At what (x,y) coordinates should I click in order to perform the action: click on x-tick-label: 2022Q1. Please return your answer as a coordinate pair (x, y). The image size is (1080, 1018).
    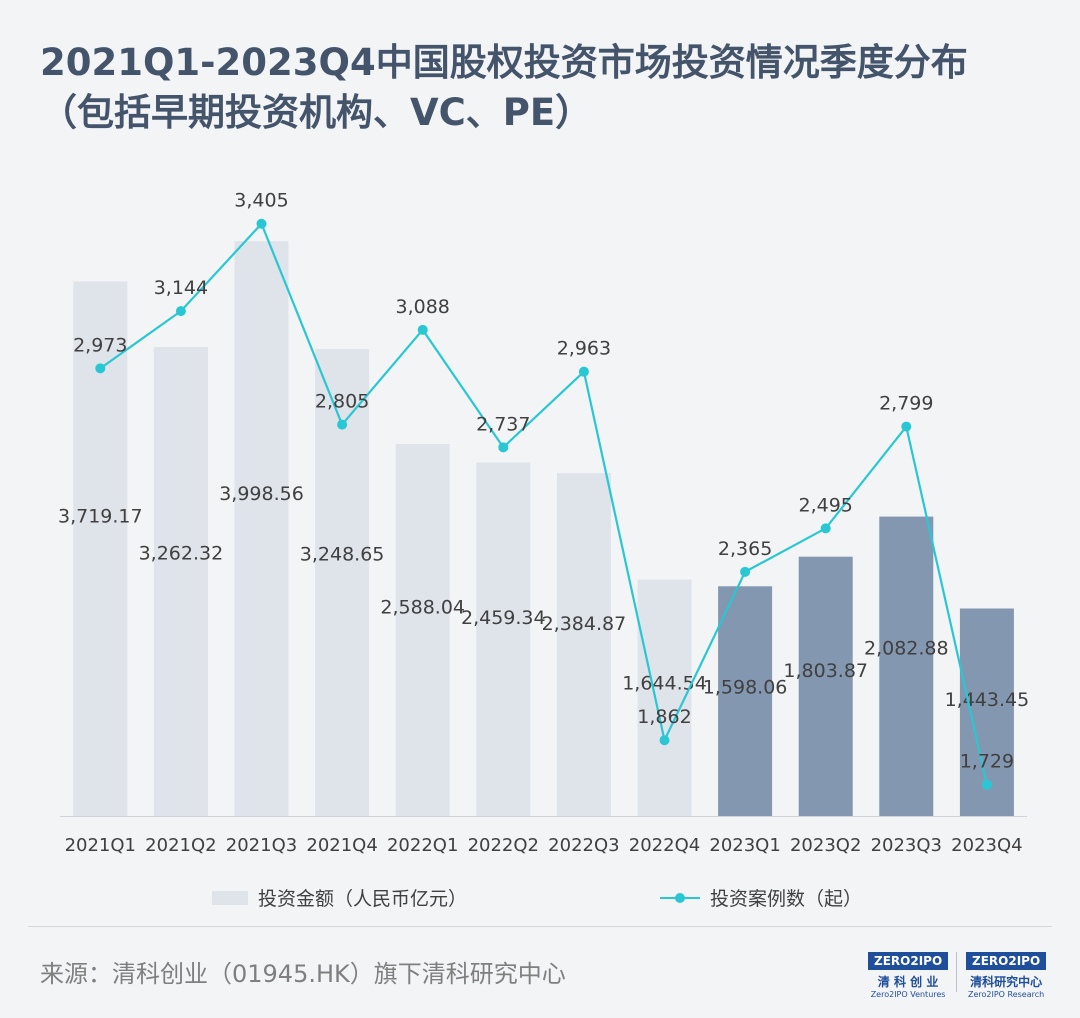
    Looking at the image, I should click on (422, 845).